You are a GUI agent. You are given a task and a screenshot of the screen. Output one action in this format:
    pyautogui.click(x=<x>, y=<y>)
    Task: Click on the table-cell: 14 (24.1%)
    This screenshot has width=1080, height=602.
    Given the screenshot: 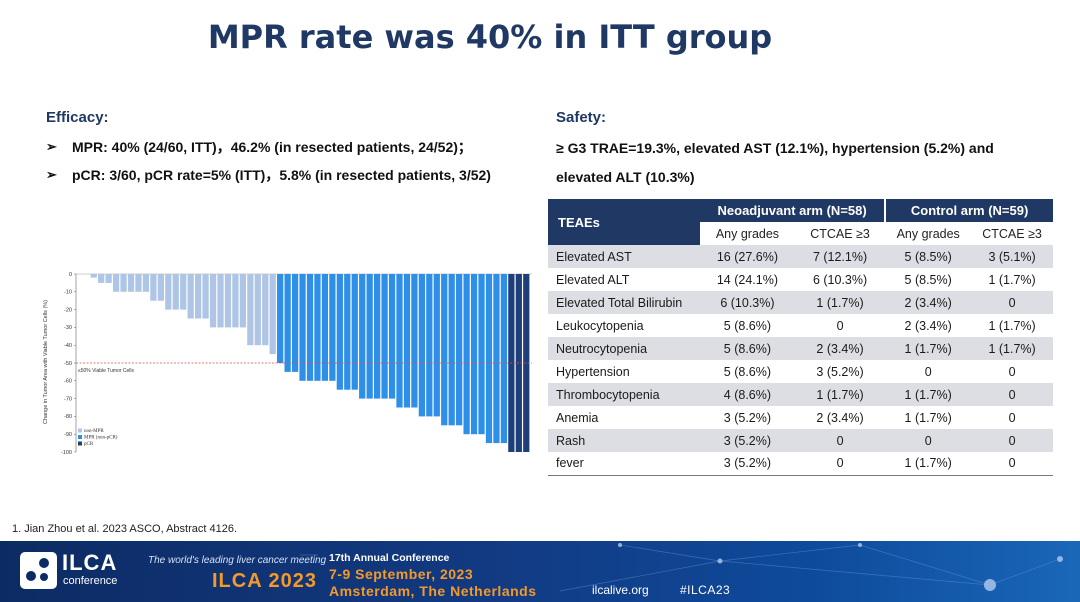 What is the action you would take?
    pyautogui.click(x=747, y=279)
    